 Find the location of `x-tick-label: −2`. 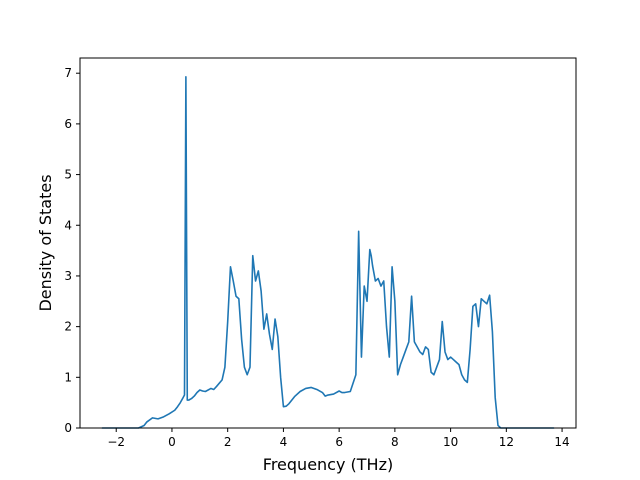

x-tick-label: −2 is located at coordinates (116, 442).